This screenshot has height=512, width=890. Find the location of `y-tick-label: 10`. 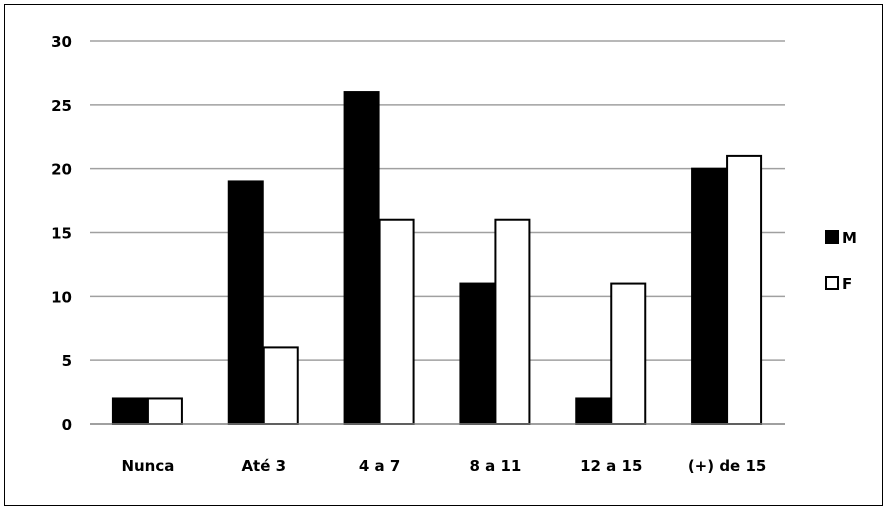

y-tick-label: 10 is located at coordinates (61, 297).